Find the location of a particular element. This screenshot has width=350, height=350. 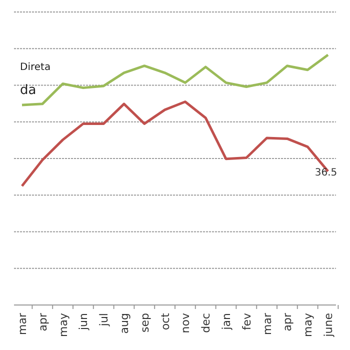

x-tick-label: oct is located at coordinates (165, 321).